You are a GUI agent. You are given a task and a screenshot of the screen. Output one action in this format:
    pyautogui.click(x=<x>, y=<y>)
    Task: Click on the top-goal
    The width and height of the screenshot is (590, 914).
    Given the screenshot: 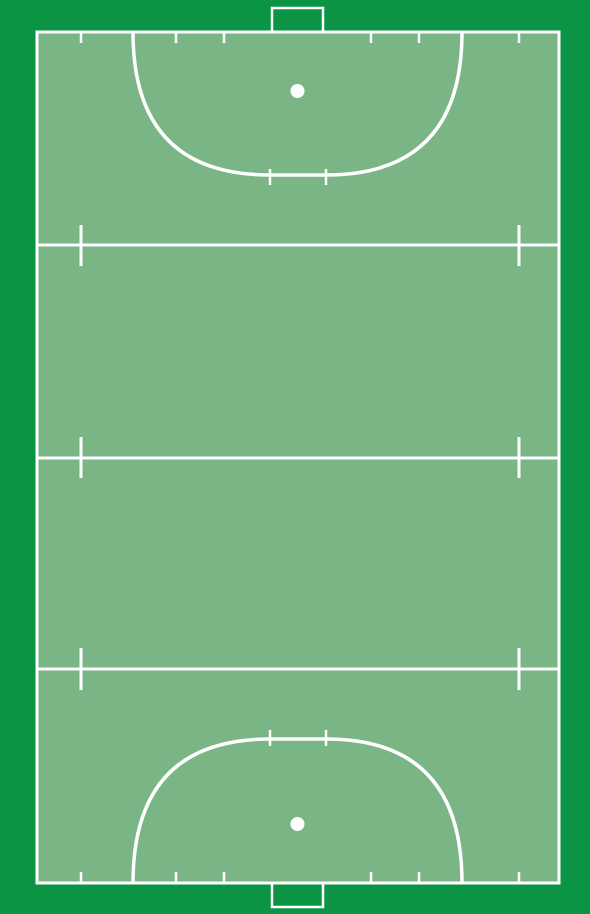 What is the action you would take?
    pyautogui.click(x=297, y=20)
    